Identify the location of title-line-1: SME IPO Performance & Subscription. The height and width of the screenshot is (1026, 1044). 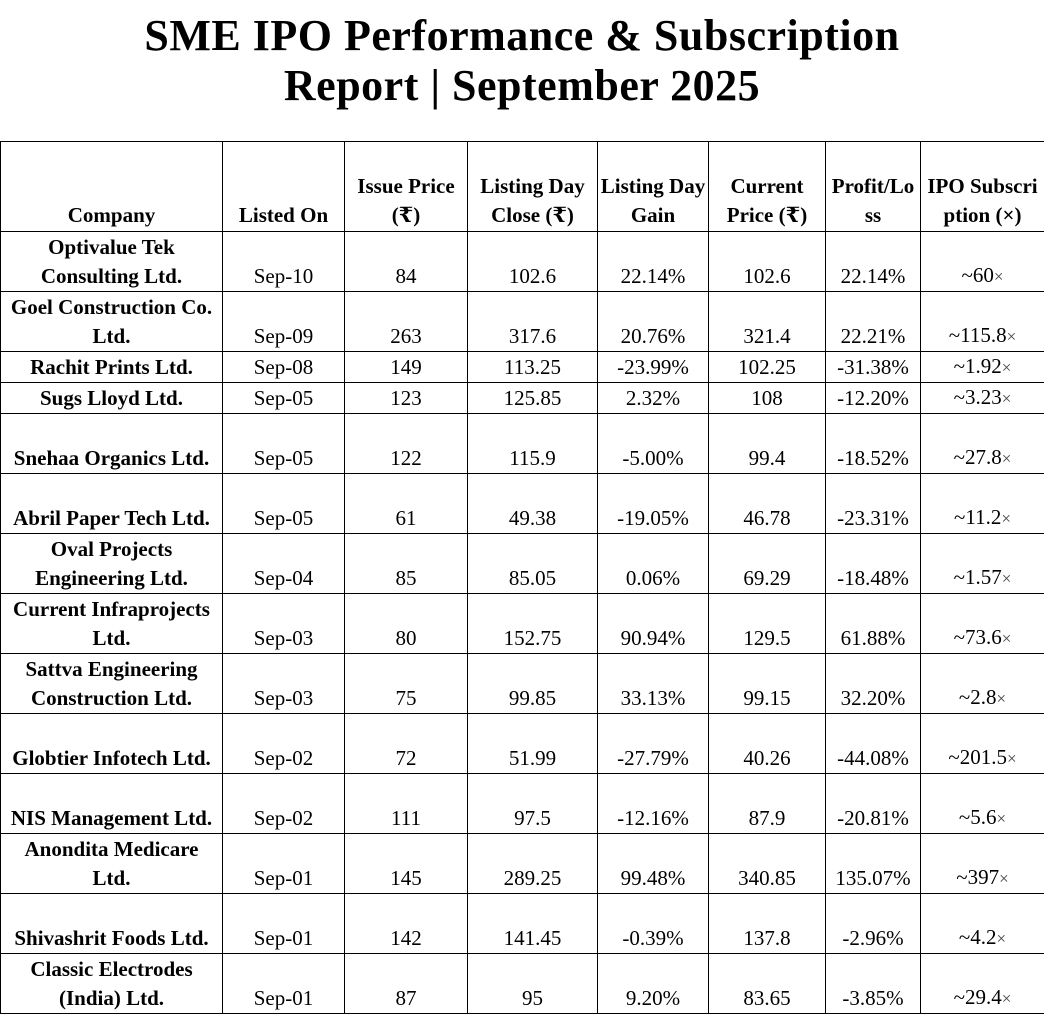
(522, 35).